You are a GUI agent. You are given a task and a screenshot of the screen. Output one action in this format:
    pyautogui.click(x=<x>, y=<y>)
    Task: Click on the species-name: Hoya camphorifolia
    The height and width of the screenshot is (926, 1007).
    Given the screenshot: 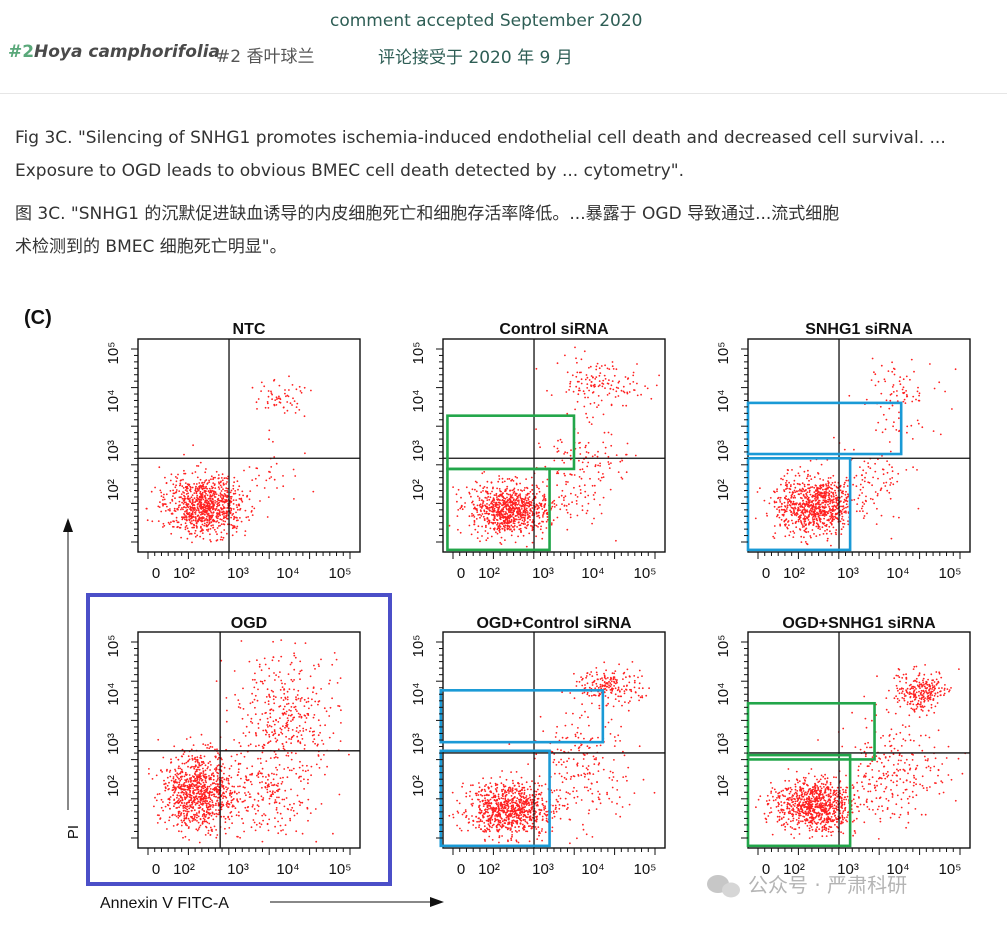 What is the action you would take?
    pyautogui.click(x=127, y=52)
    